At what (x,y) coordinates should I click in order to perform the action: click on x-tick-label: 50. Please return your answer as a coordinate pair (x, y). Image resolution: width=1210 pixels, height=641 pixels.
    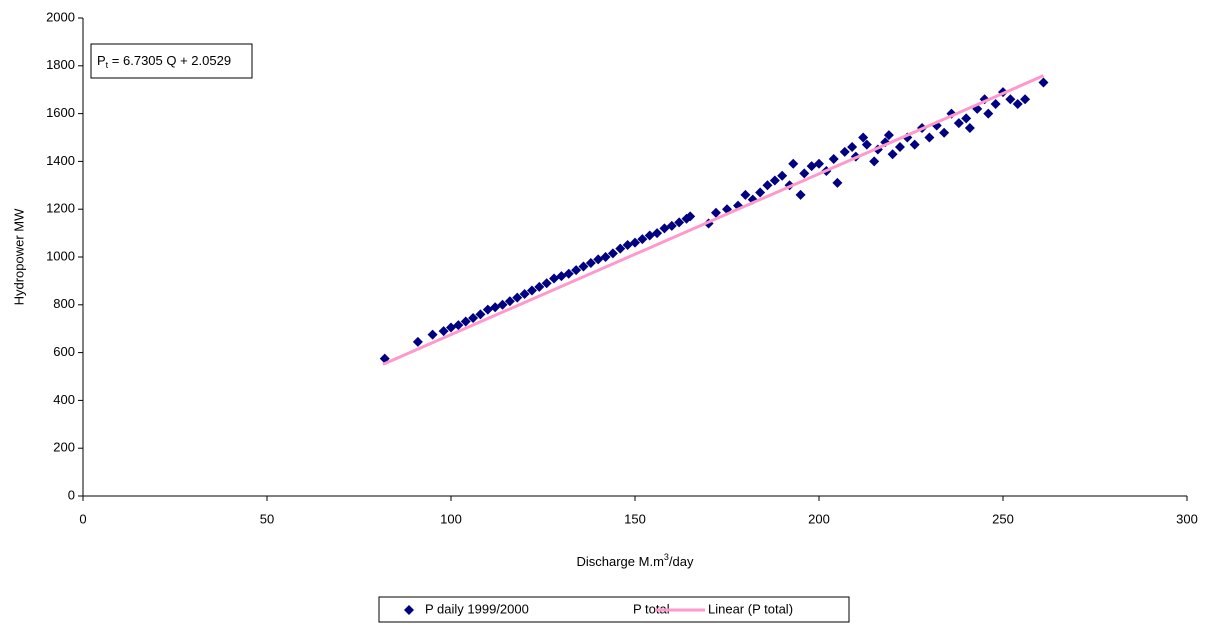
    Looking at the image, I should click on (267, 518).